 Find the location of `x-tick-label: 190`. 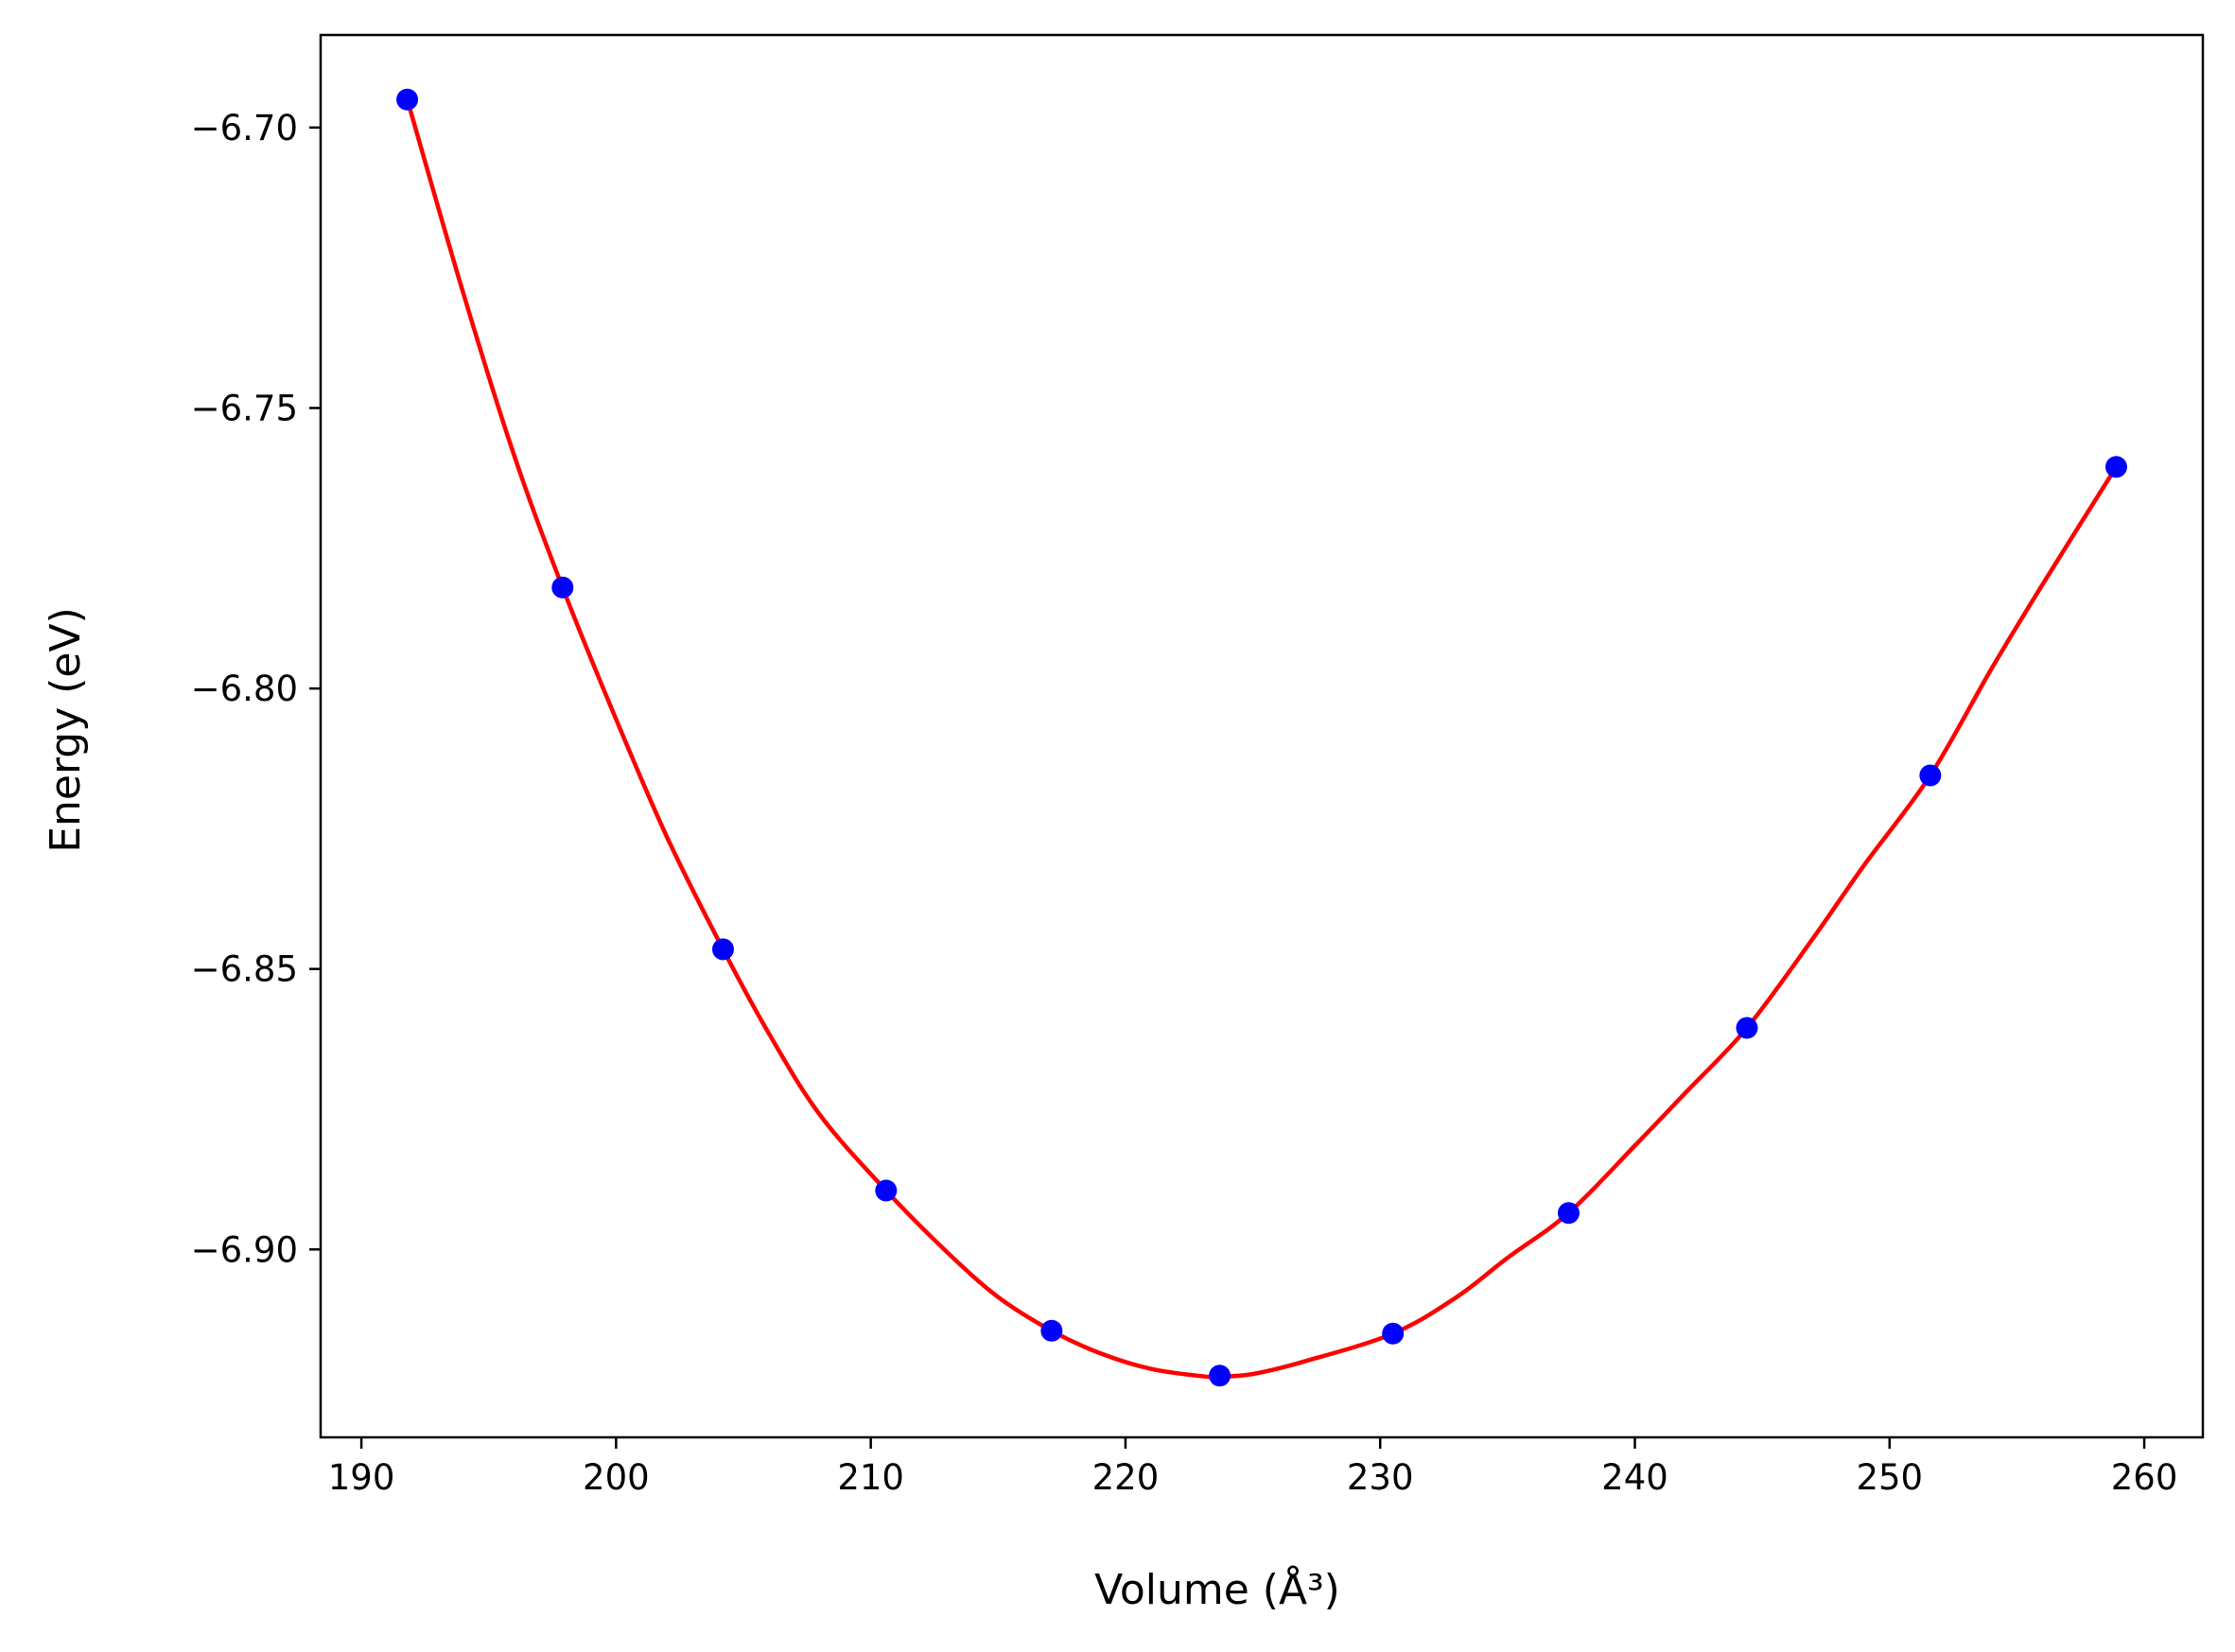

x-tick-label: 190 is located at coordinates (361, 1477).